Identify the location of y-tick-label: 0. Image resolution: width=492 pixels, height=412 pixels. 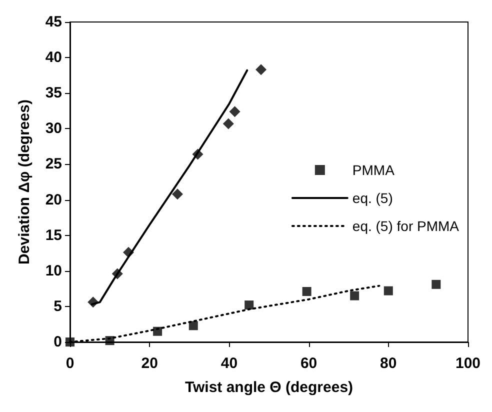
(58, 342).